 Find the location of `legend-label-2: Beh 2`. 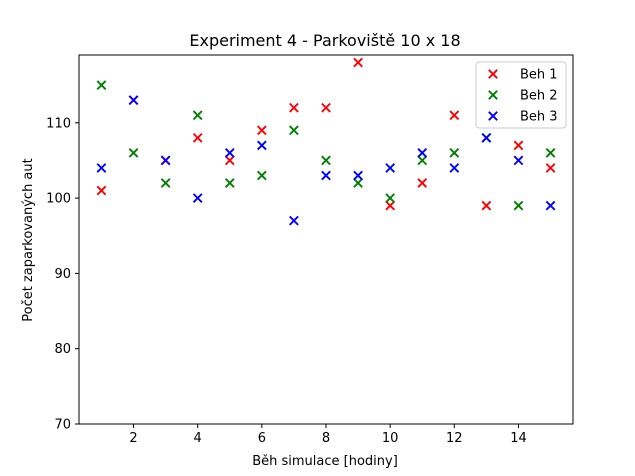

legend-label-2: Beh 2 is located at coordinates (539, 96).